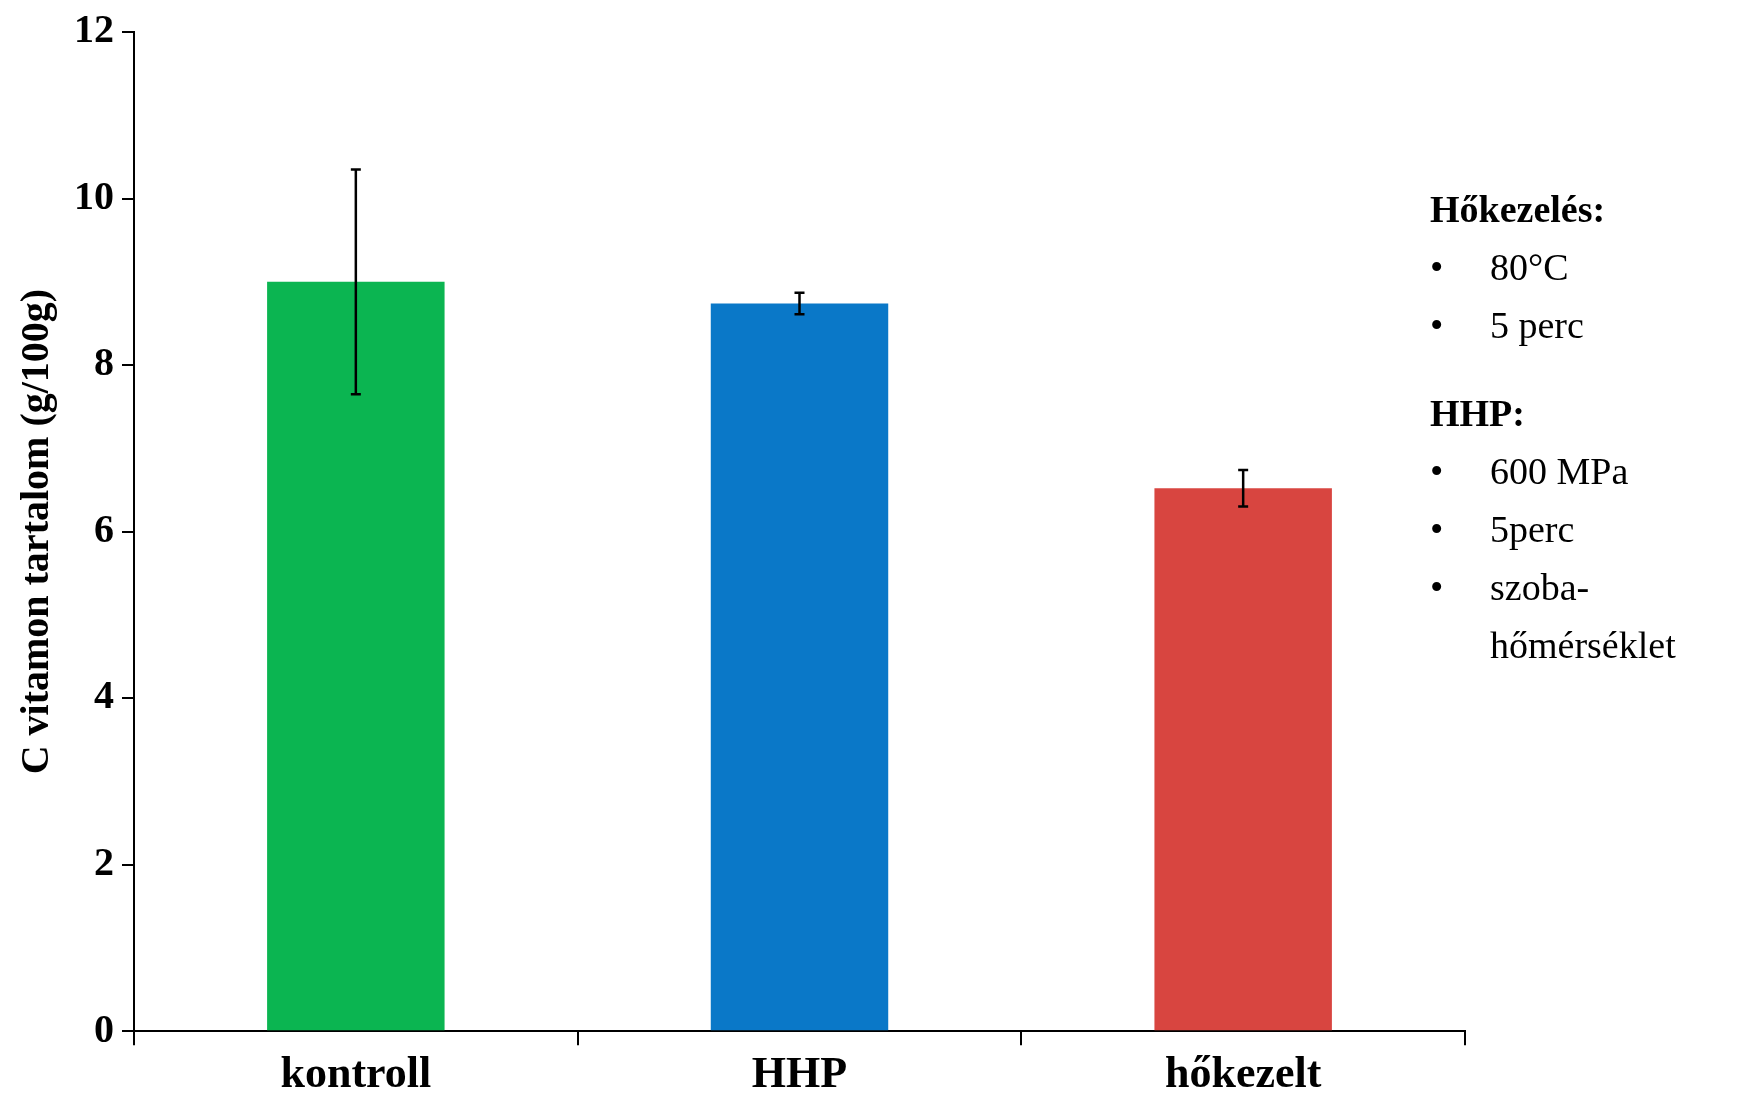 This screenshot has width=1740, height=1111. Describe the element at coordinates (1499, 267) in the screenshot. I see `text: • 80°C` at that location.